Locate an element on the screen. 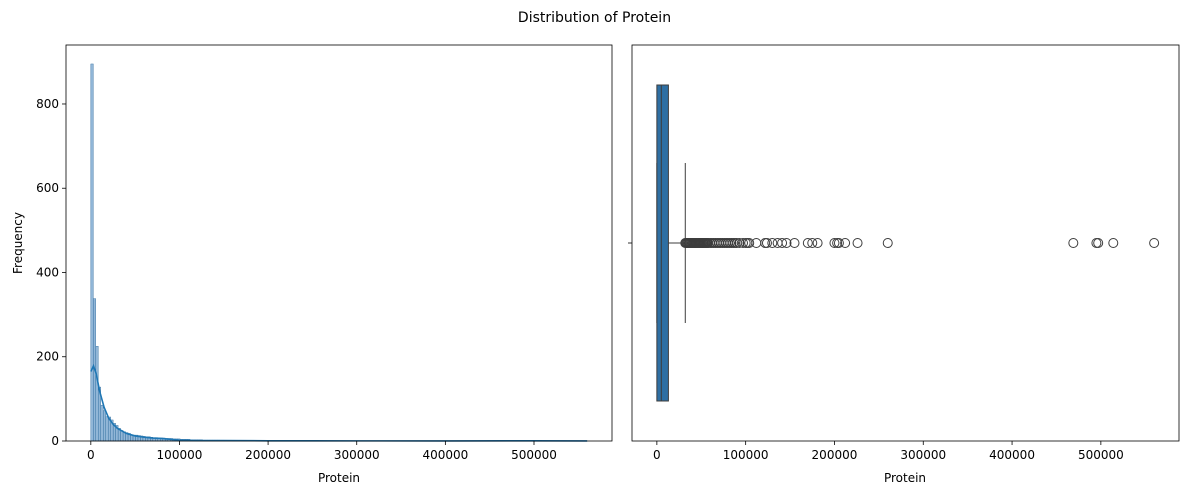 Image resolution: width=1189 pixels, height=495 pixels. boxplot-outliers is located at coordinates (920, 243).